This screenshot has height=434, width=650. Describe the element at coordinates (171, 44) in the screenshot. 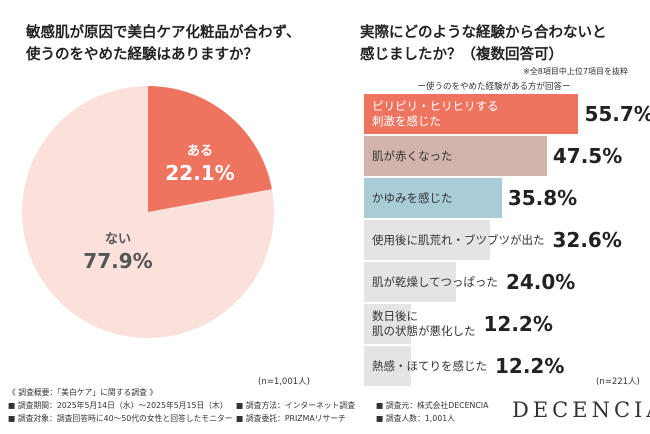

I see `pie-question-title: 敏感肌が原因で美白ケア化粧品が合わず、 使うのをやめた経験はありますか？` at that location.